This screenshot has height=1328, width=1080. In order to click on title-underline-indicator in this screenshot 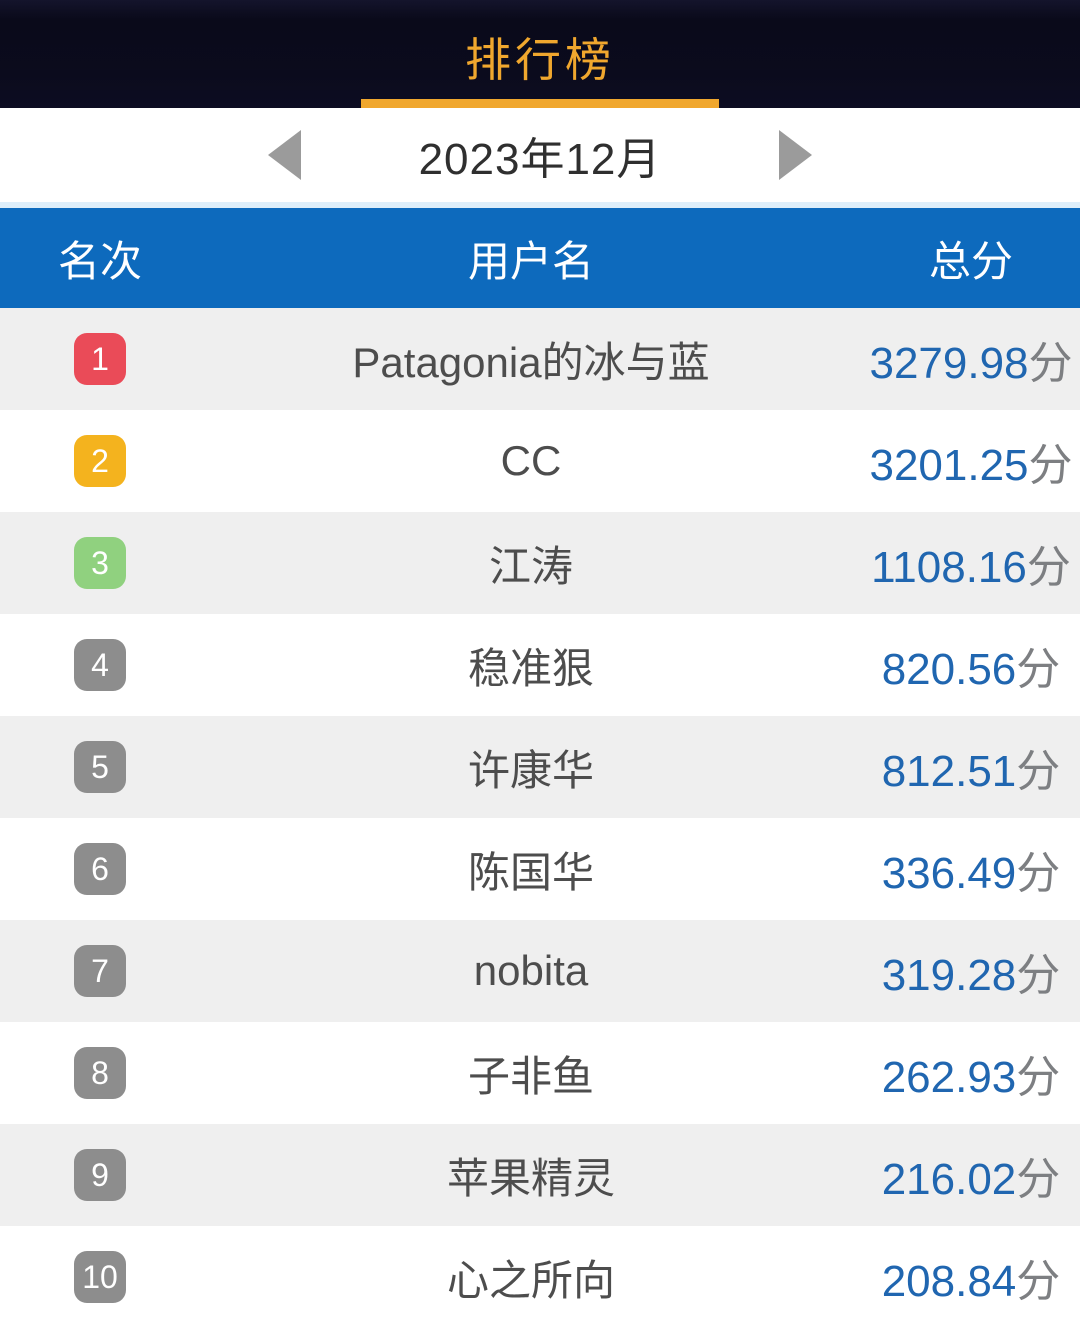, I will do `click(540, 103)`.